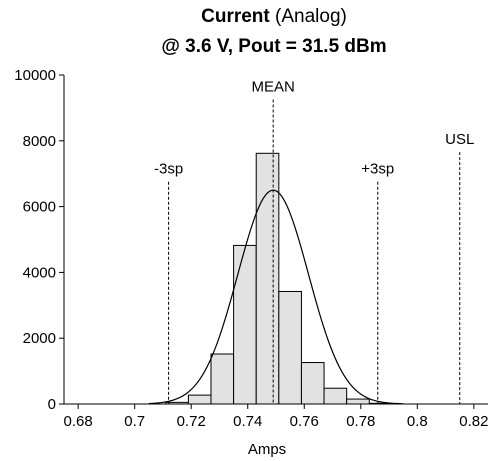 The image size is (490, 461). Describe the element at coordinates (377, 169) in the screenshot. I see `reference-line-label: +3sp` at that location.